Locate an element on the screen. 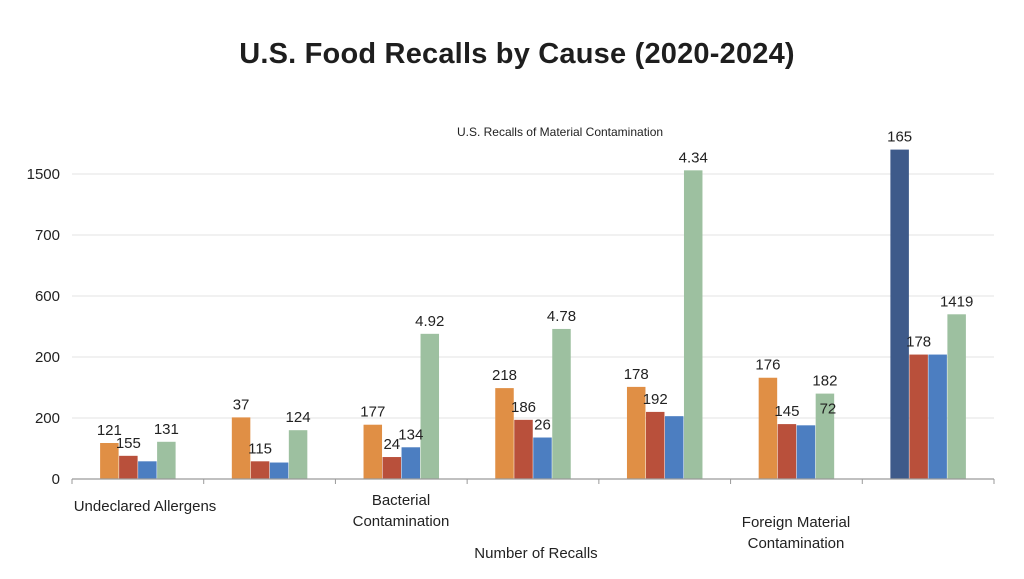 Image resolution: width=1024 pixels, height=579 pixels. data-label: 131 is located at coordinates (166, 429).